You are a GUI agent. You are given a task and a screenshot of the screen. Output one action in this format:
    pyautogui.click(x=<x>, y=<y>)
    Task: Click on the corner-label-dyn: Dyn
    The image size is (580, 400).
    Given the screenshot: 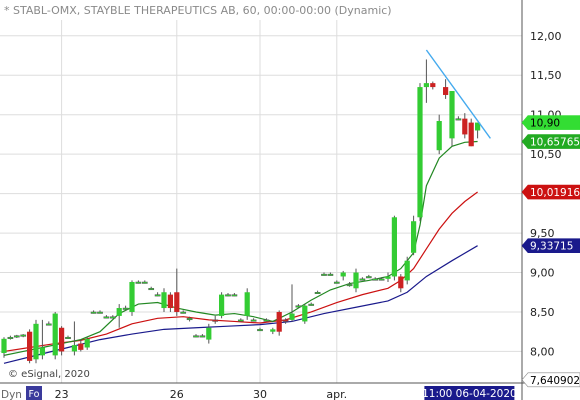 What is the action you would take?
    pyautogui.click(x=11, y=394)
    